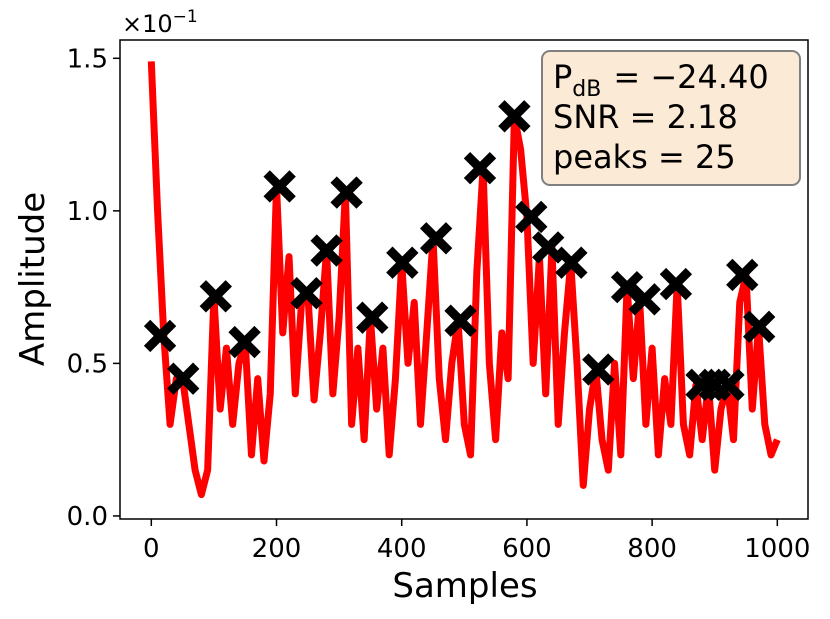  What do you see at coordinates (185, 17) in the screenshot?
I see `offset-exponent: −1` at bounding box center [185, 17].